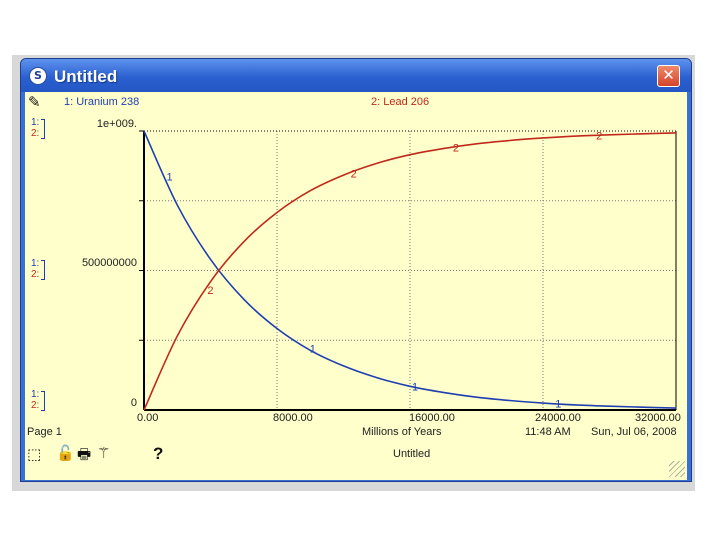 The image size is (720, 540). What do you see at coordinates (84, 454) in the screenshot?
I see `print-icon: 🖶` at bounding box center [84, 454].